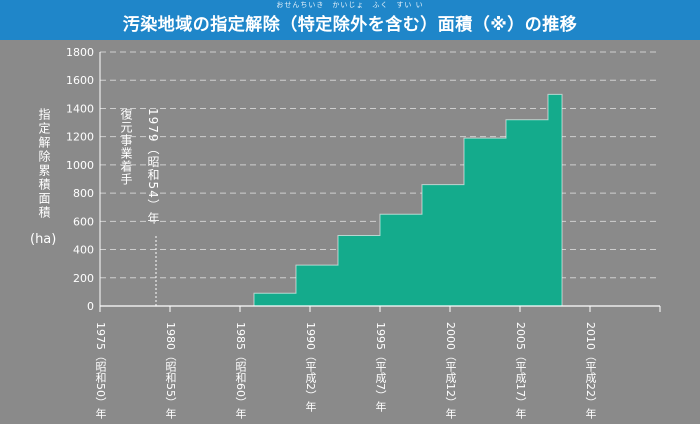 The image size is (700, 424). I want to click on y-tick-label: 1000, so click(80, 165).